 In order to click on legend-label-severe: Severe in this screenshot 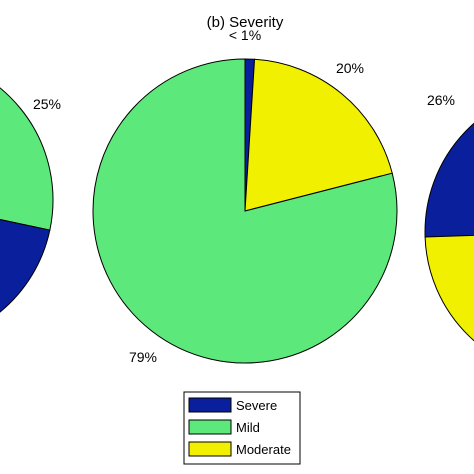, I will do `click(256, 405)`.